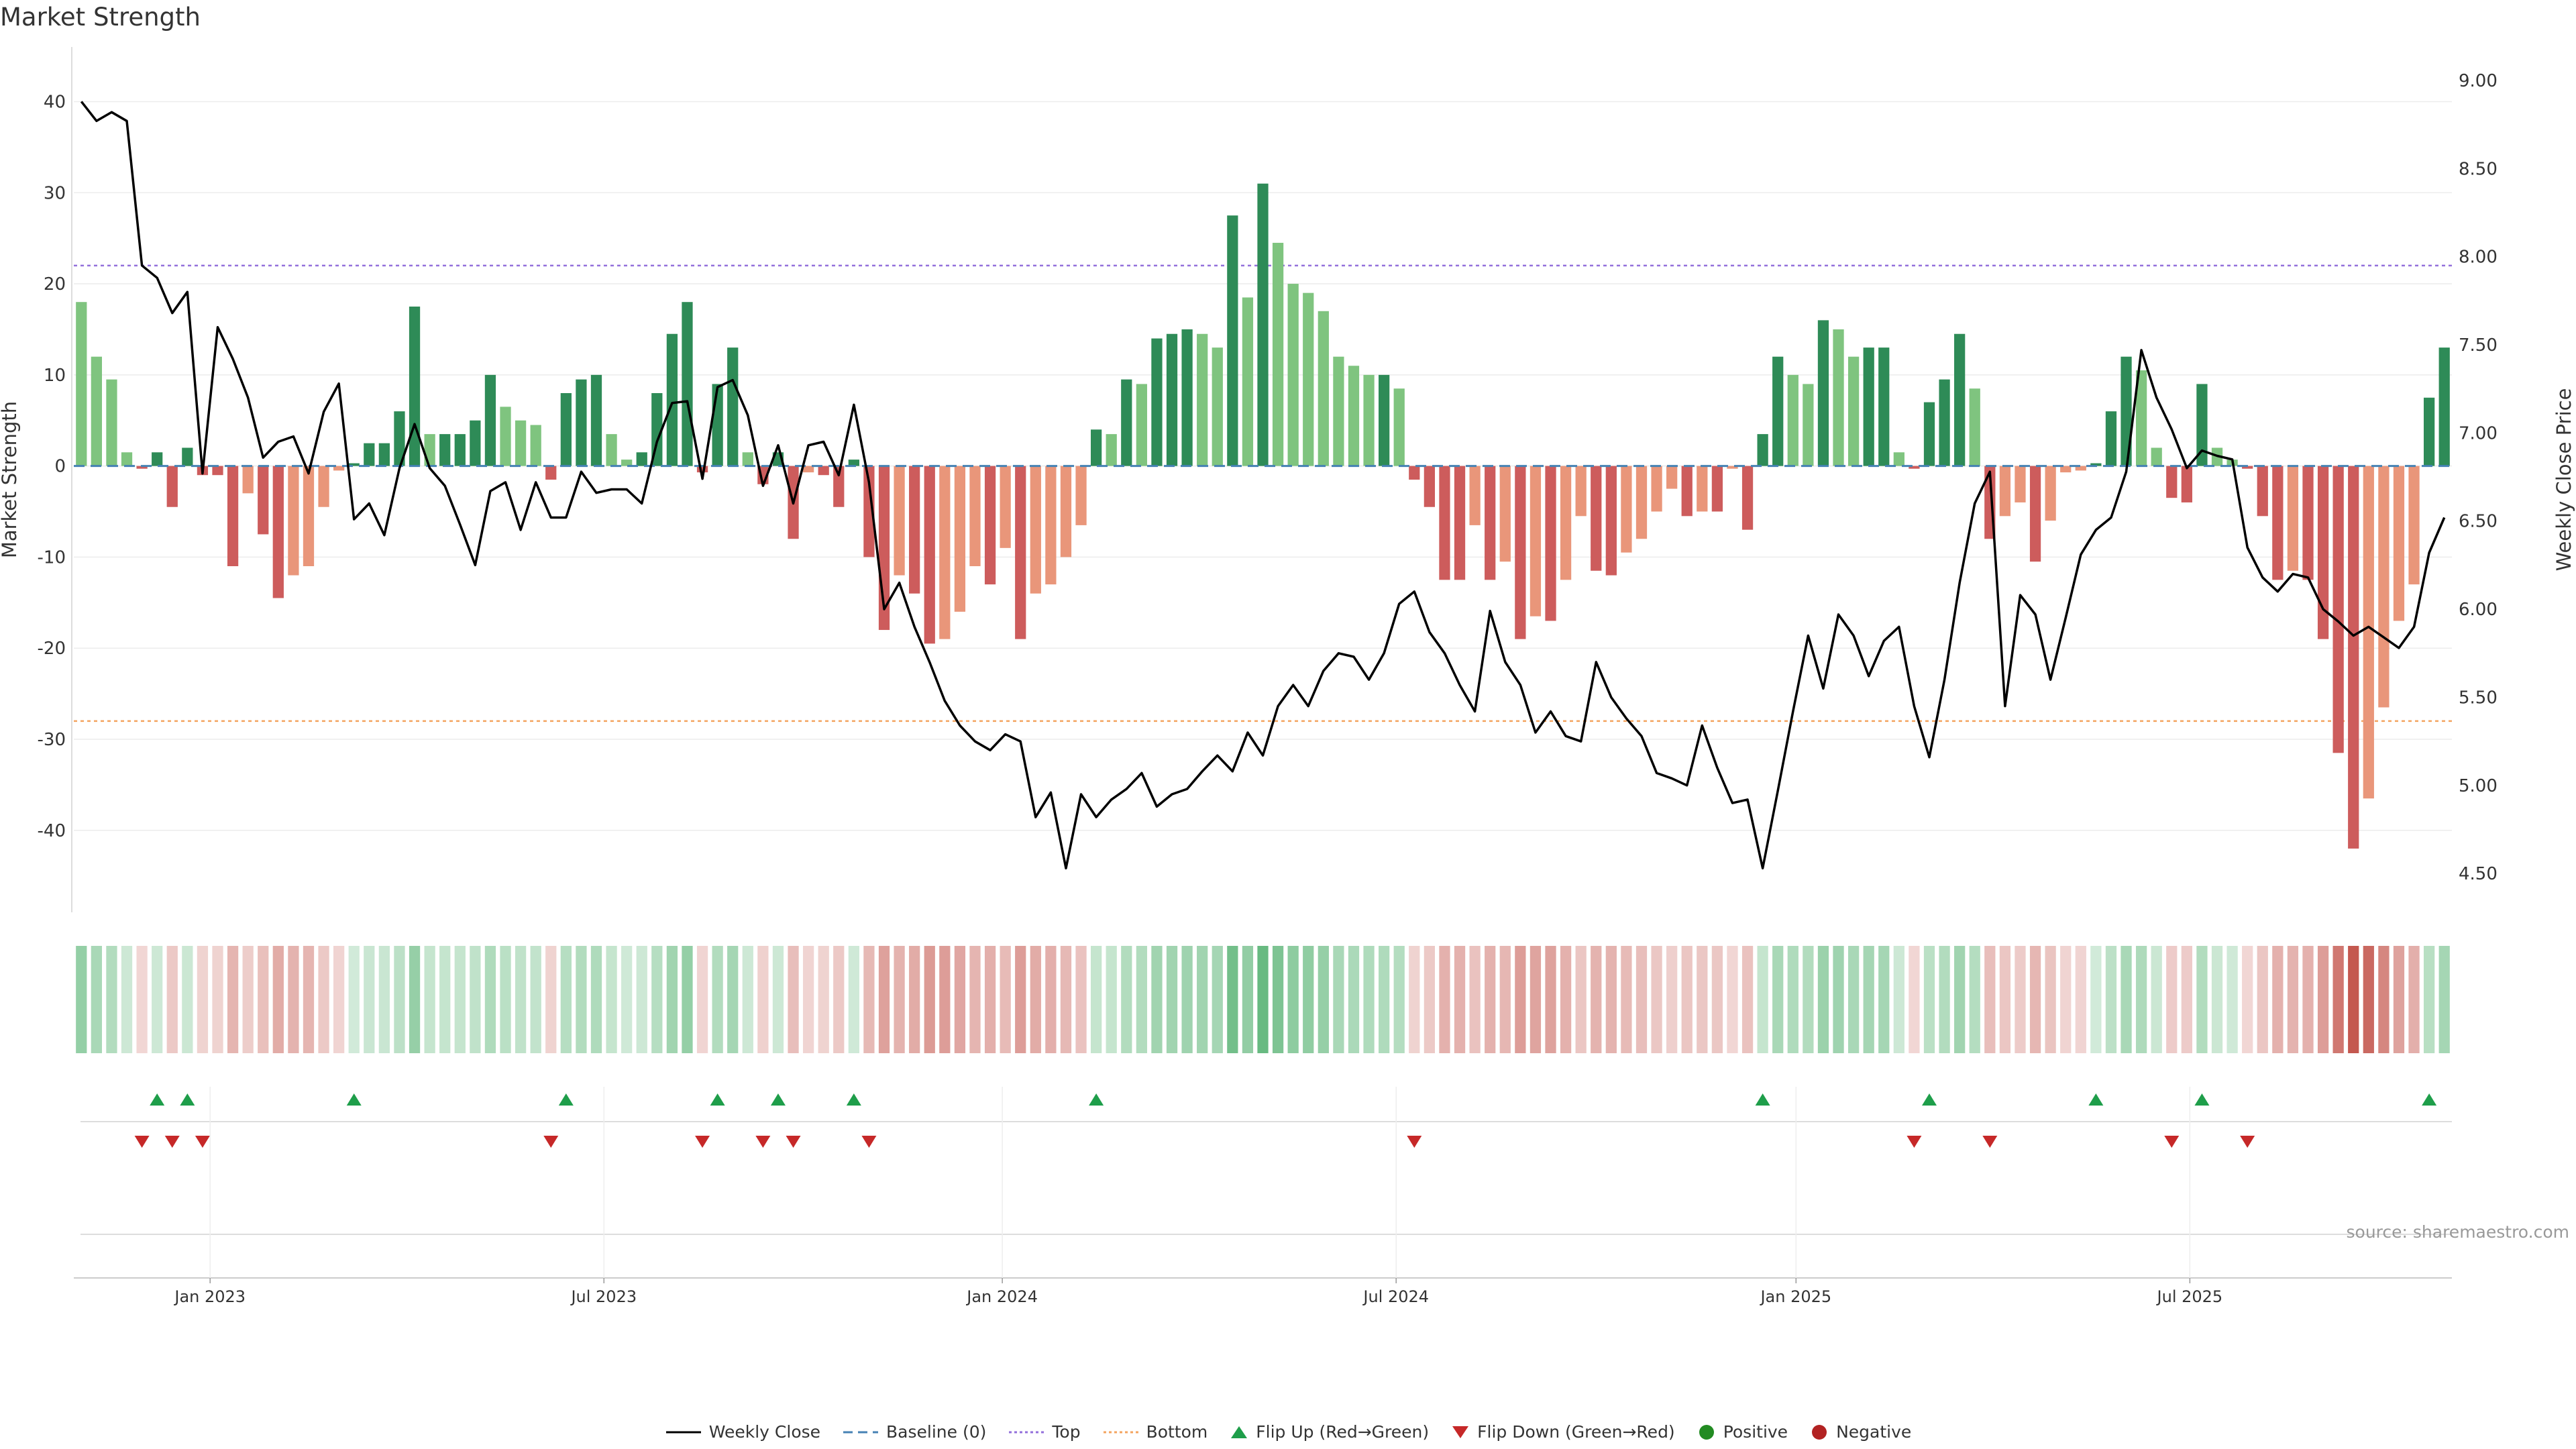 This screenshot has width=2576, height=1449. I want to click on legend-flip-down: Flip Down (Green→Red), so click(1562, 1432).